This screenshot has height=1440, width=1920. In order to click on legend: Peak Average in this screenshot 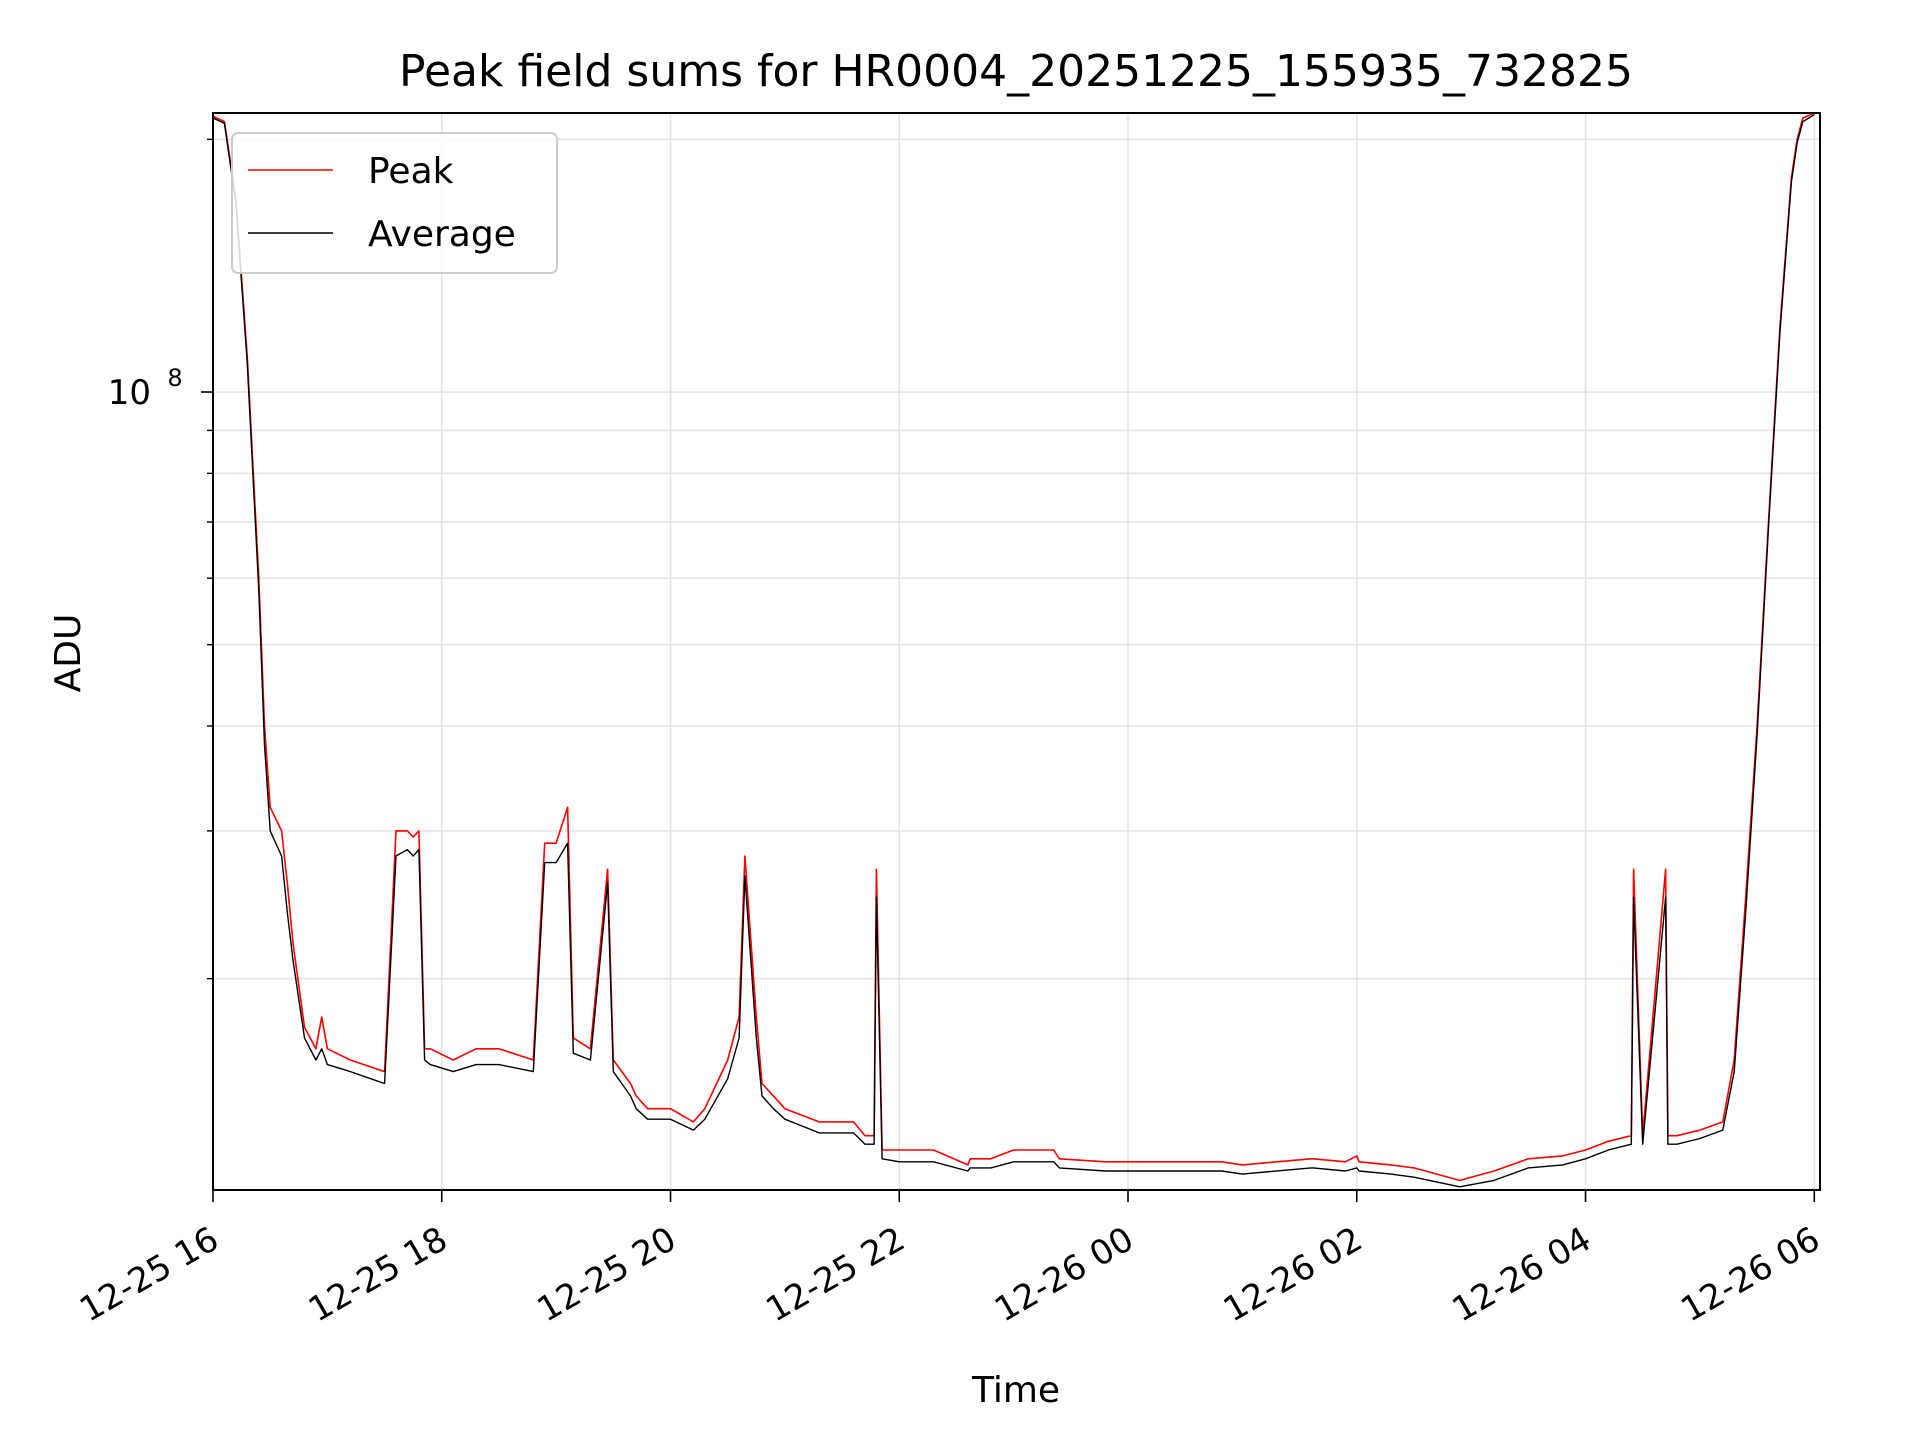, I will do `click(394, 203)`.